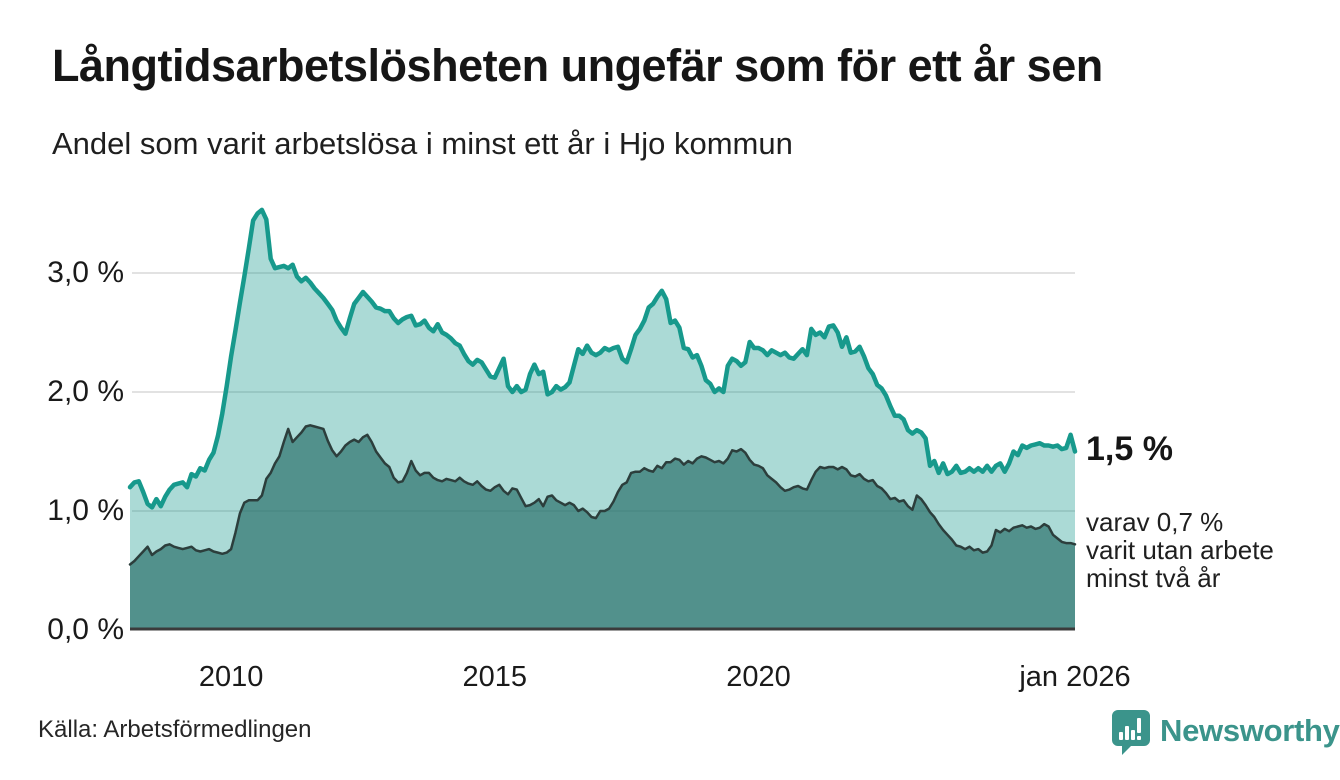 Image resolution: width=1340 pixels, height=780 pixels. I want to click on x-axis-label: jan 2026, so click(1075, 677).